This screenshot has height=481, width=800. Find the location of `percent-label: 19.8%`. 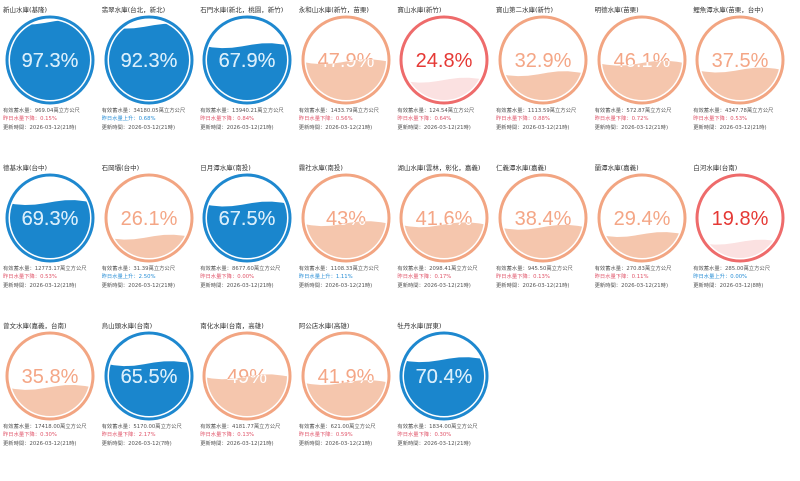

percent-label: 19.8% is located at coordinates (740, 219).